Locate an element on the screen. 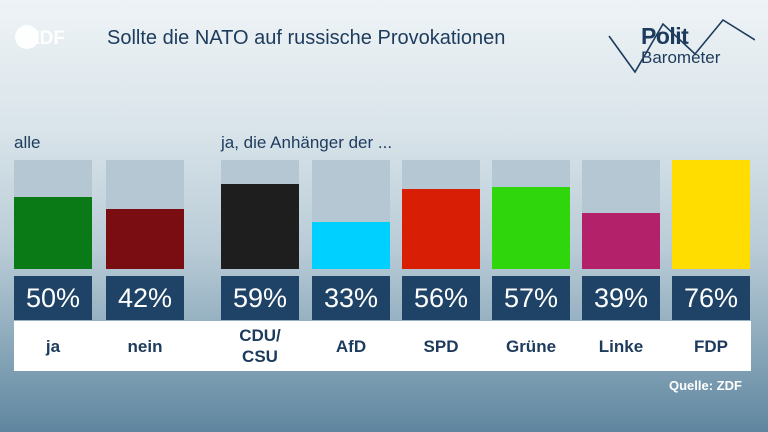 This screenshot has width=768, height=432. politbarometer-logo-graphic is located at coordinates (681, 46).